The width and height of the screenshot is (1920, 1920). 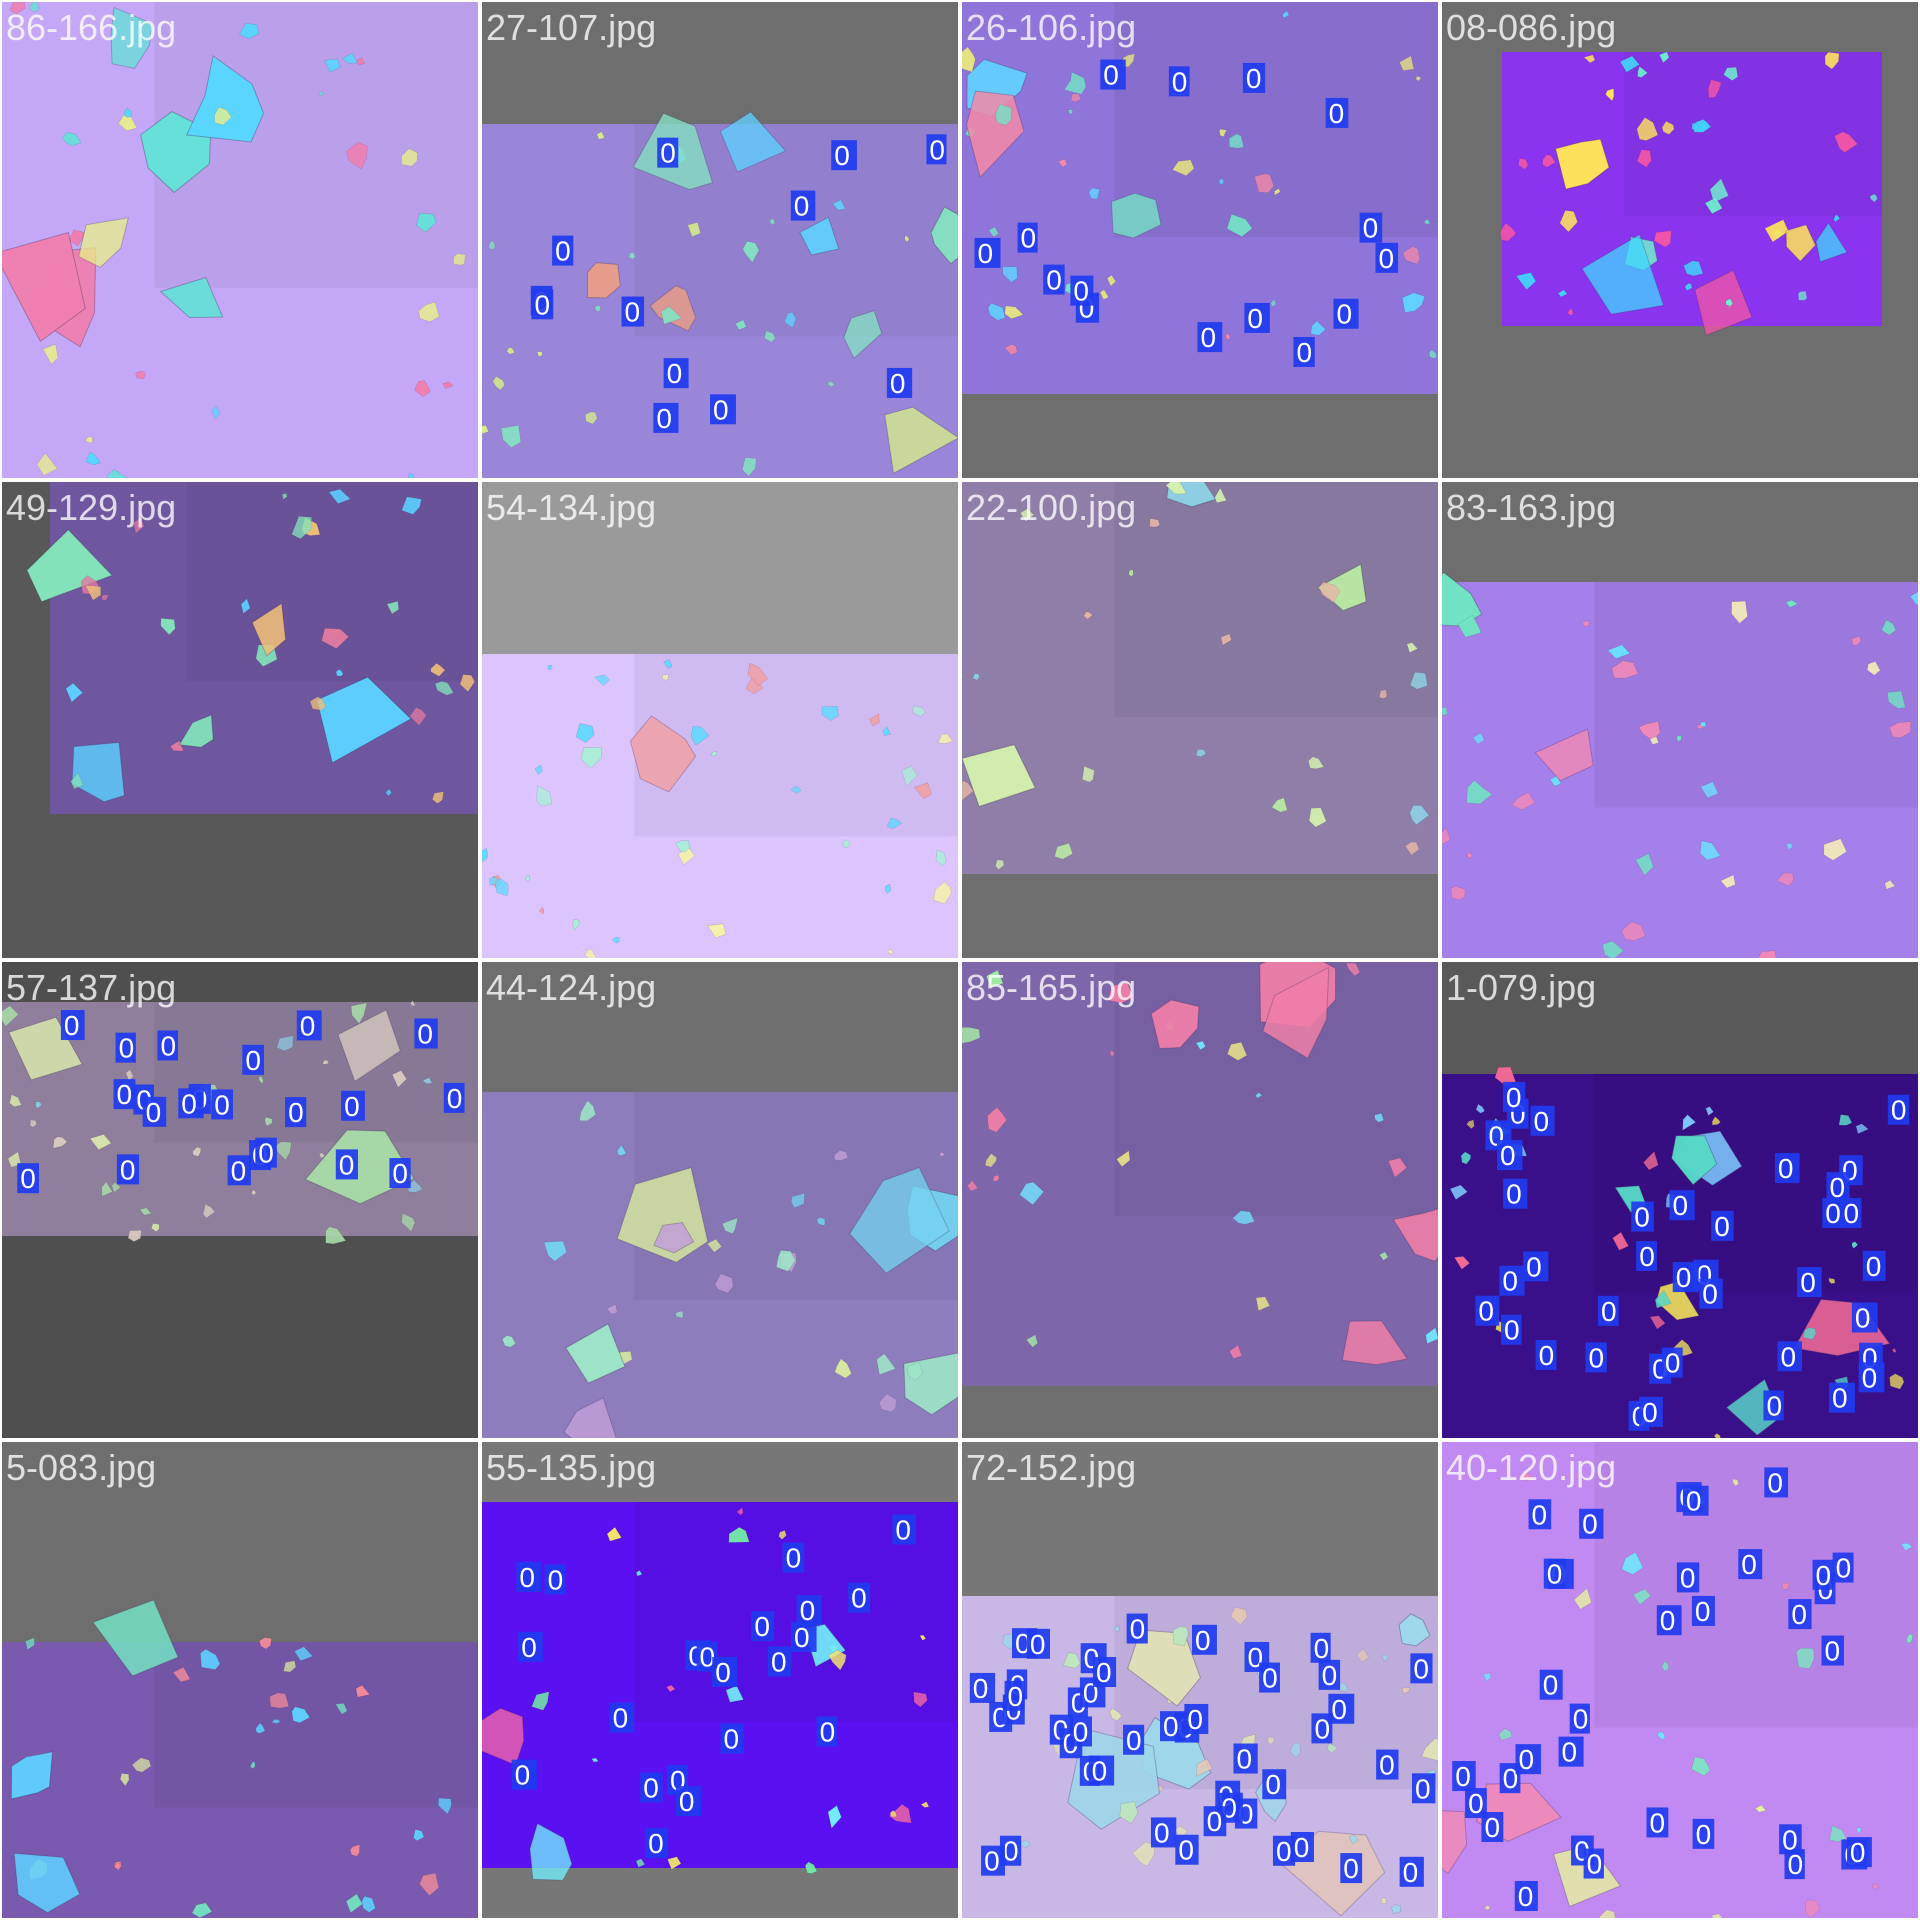 I want to click on stitch-panel, so click(x=1276, y=600).